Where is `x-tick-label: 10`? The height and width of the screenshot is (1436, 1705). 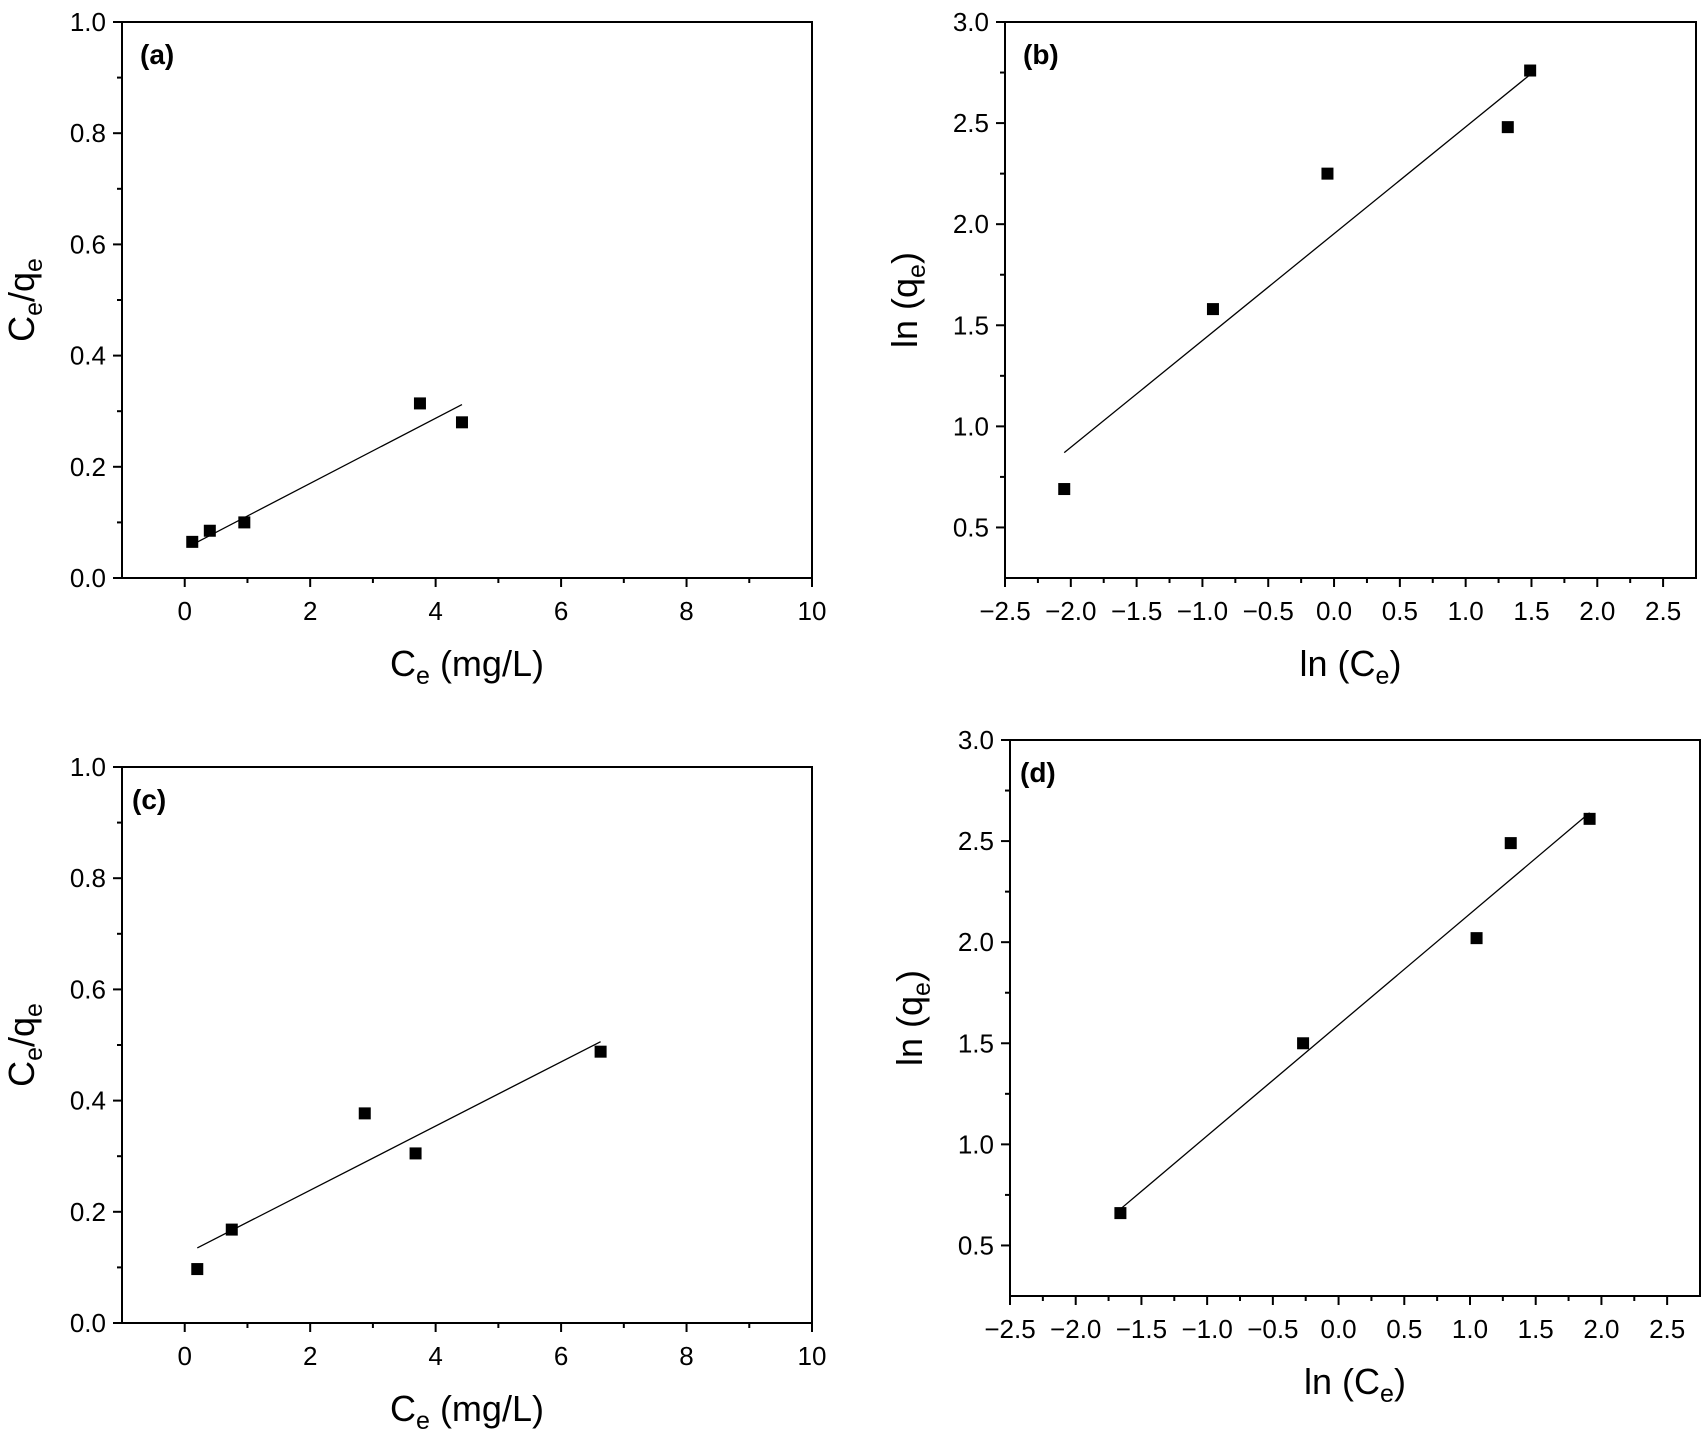
x-tick-label: 10 is located at coordinates (812, 1356).